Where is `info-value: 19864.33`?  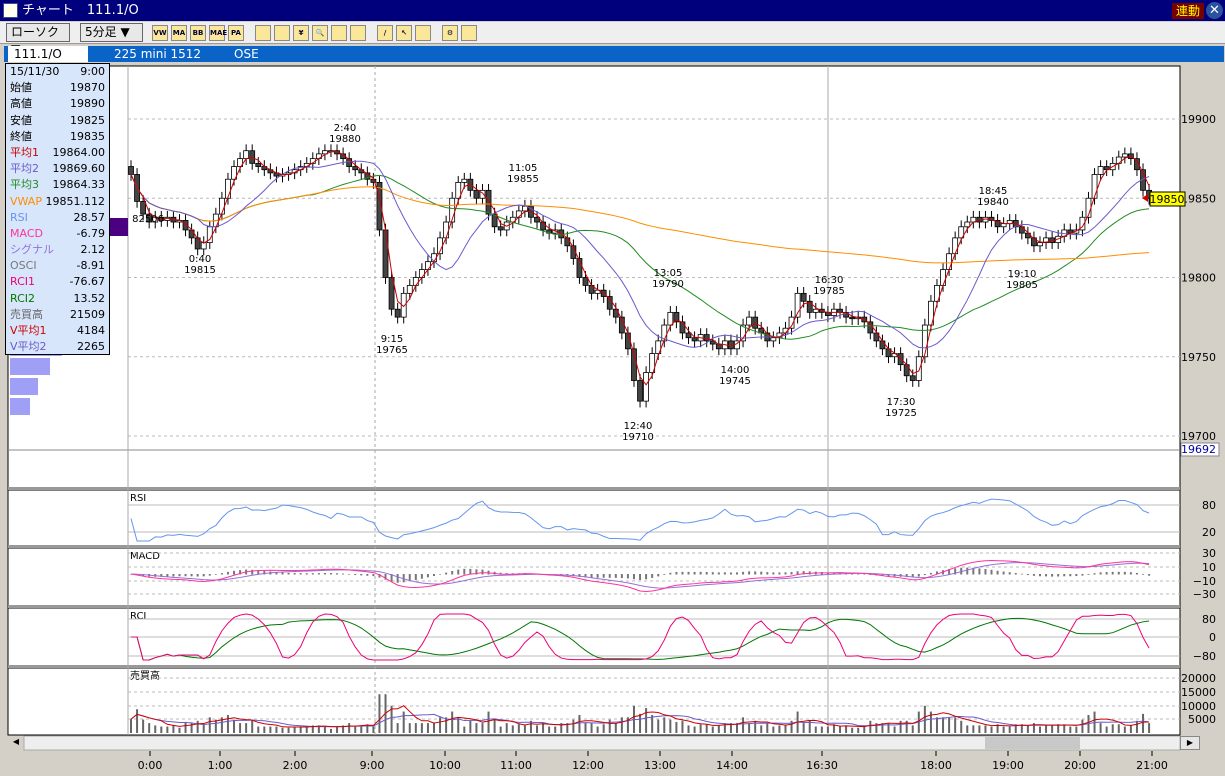
info-value: 19864.33 is located at coordinates (79, 185).